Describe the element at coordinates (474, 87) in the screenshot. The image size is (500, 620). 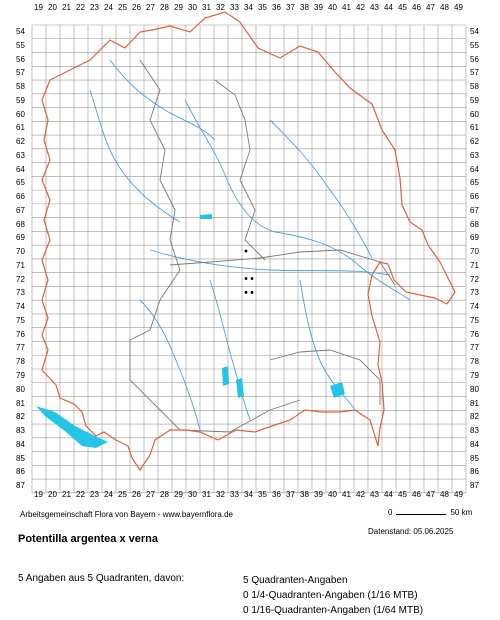
I see `tick-label-right: 58` at that location.